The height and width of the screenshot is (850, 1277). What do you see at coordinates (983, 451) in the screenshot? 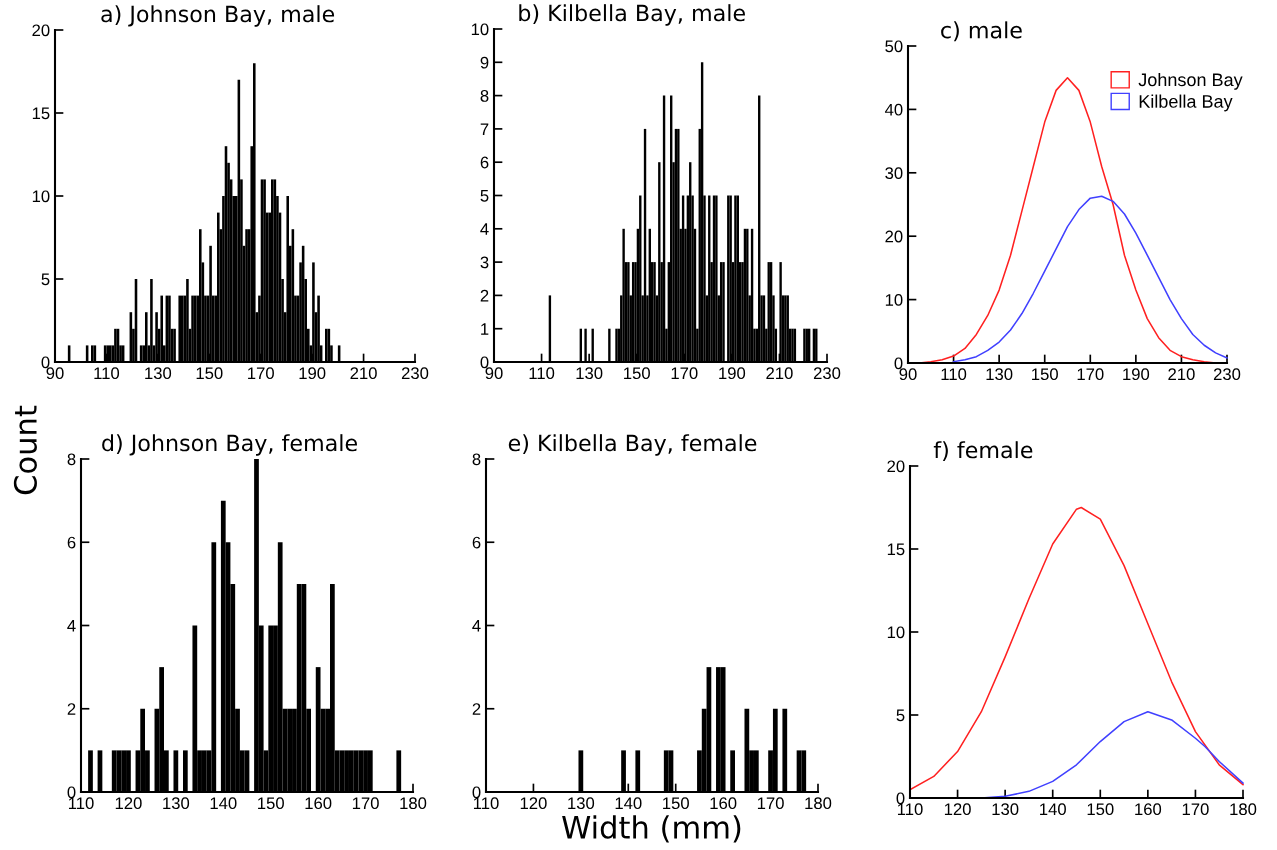
I see `chart-title: f) female` at bounding box center [983, 451].